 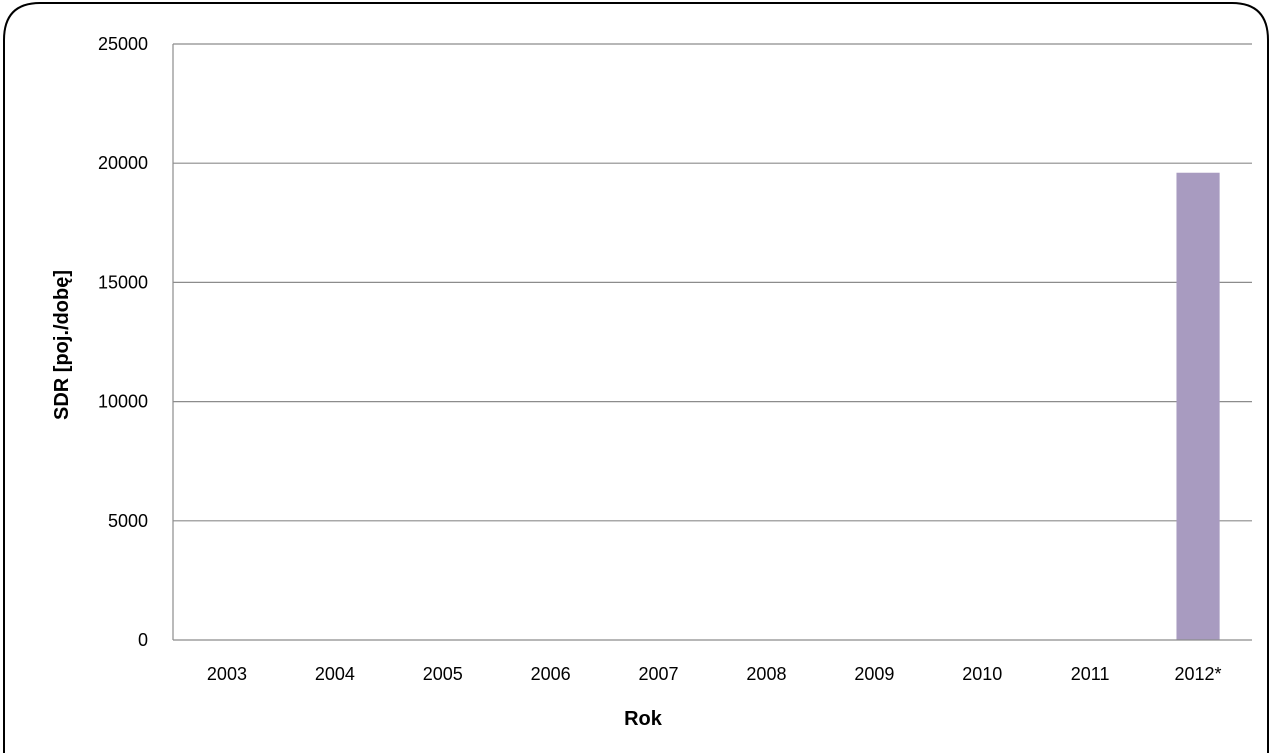 I want to click on x-tick-label: 2009, so click(x=874, y=674).